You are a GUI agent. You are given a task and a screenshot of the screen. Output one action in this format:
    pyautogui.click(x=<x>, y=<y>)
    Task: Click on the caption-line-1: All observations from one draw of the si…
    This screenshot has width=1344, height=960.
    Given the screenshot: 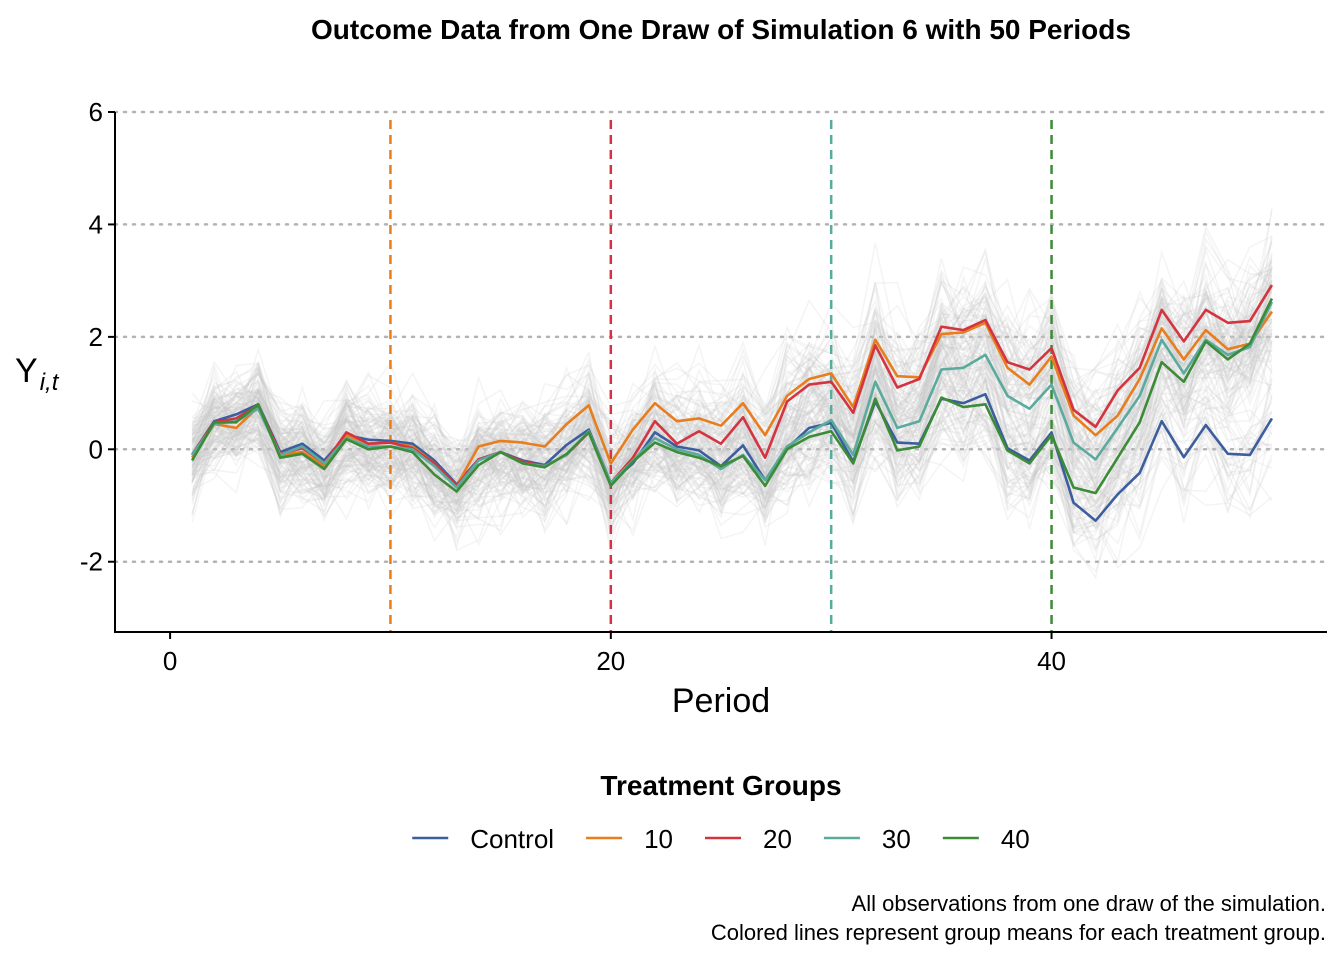 What is the action you would take?
    pyautogui.click(x=1089, y=903)
    